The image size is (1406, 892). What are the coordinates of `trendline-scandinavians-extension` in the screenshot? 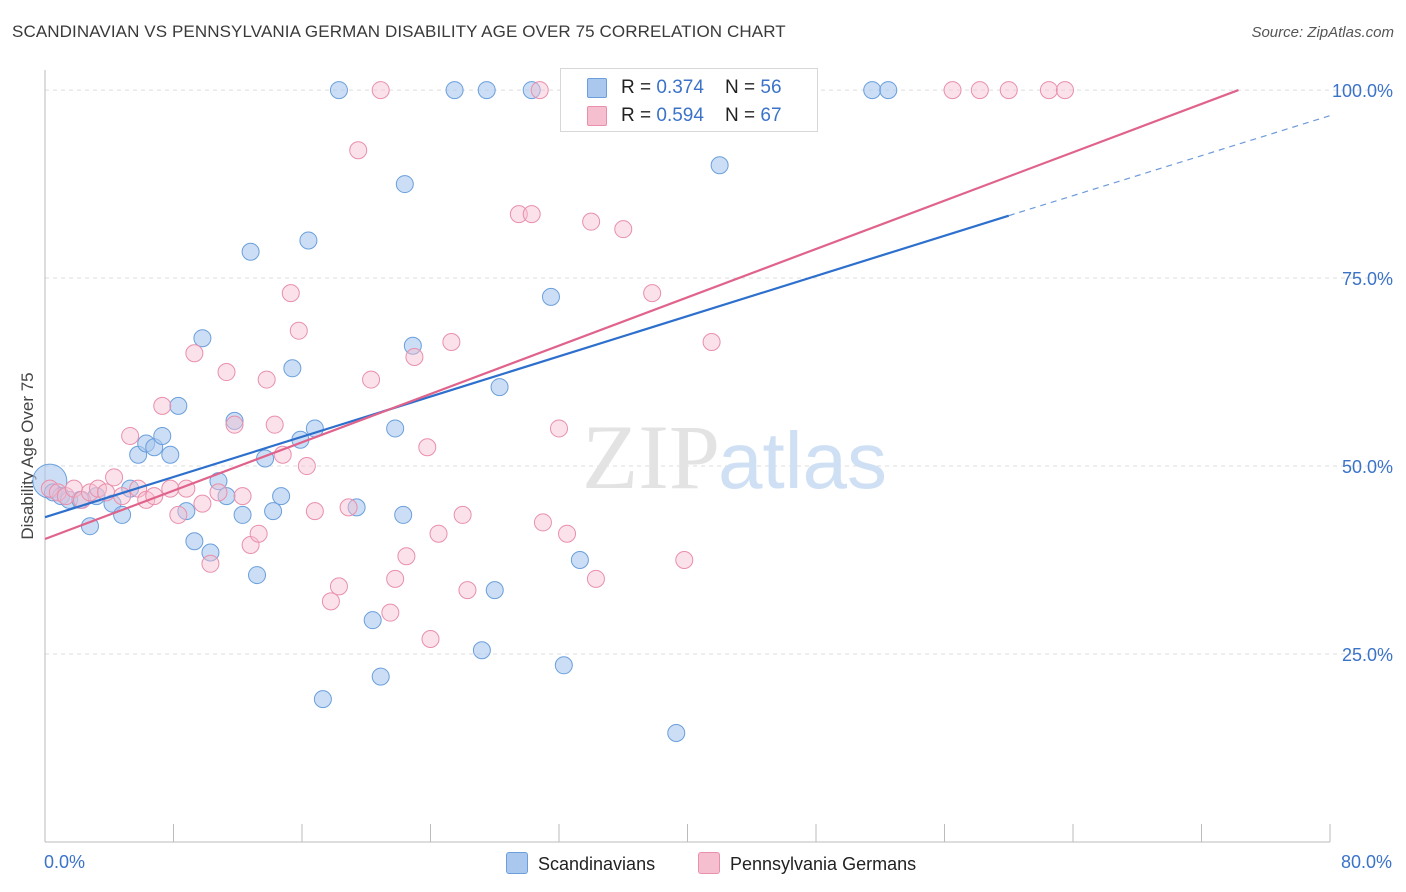 It's located at (1169, 166).